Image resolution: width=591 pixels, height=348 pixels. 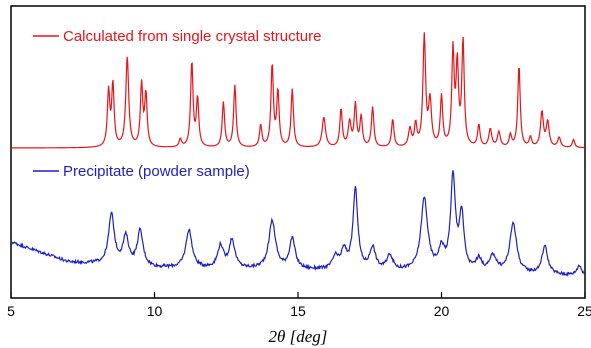 What do you see at coordinates (156, 171) in the screenshot?
I see `legend-label: Precipitate (powder sample)` at bounding box center [156, 171].